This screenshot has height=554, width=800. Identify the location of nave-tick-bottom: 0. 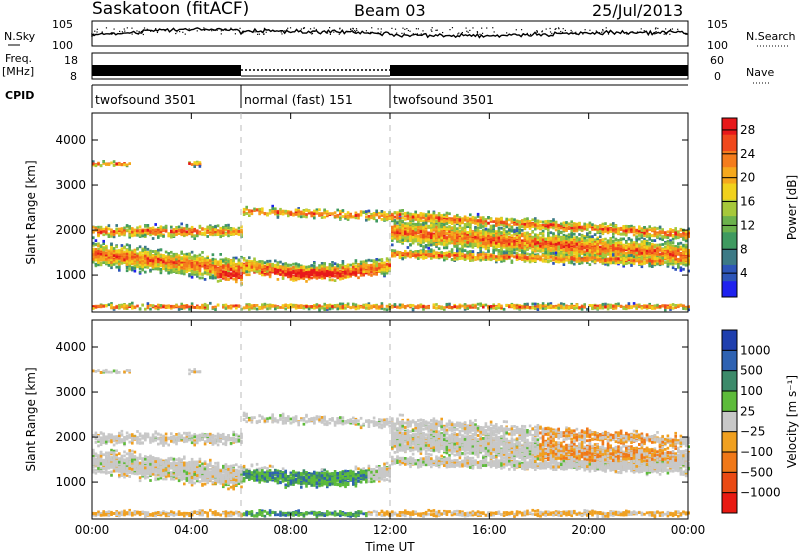
(717, 76).